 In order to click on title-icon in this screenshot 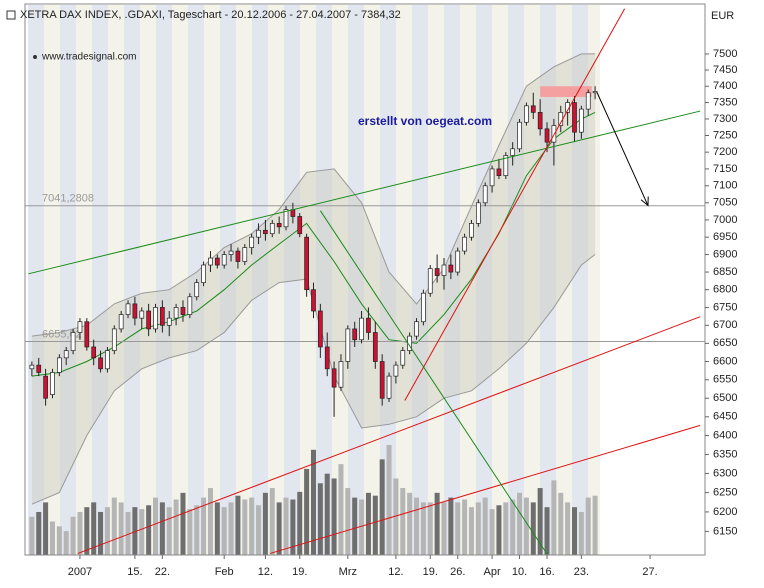, I will do `click(11, 15)`.